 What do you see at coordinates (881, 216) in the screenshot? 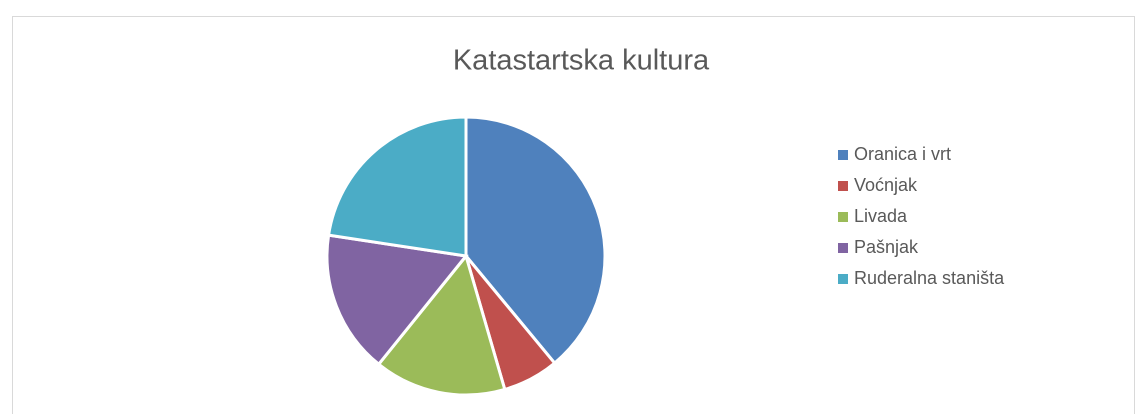
I see `legend-label: Livada` at bounding box center [881, 216].